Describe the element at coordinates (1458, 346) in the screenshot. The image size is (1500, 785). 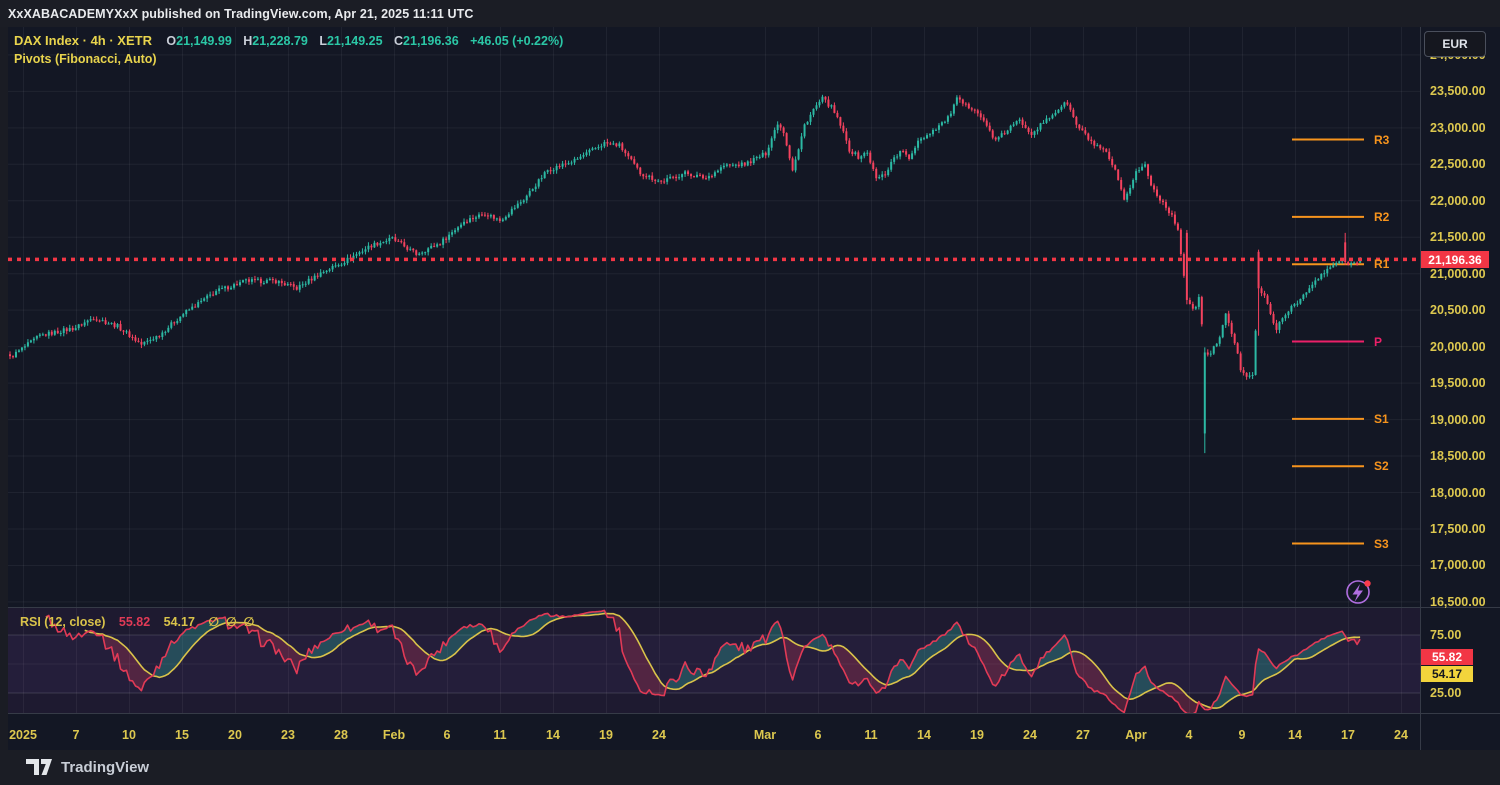
I see `price-axis-label: 20,000.00` at that location.